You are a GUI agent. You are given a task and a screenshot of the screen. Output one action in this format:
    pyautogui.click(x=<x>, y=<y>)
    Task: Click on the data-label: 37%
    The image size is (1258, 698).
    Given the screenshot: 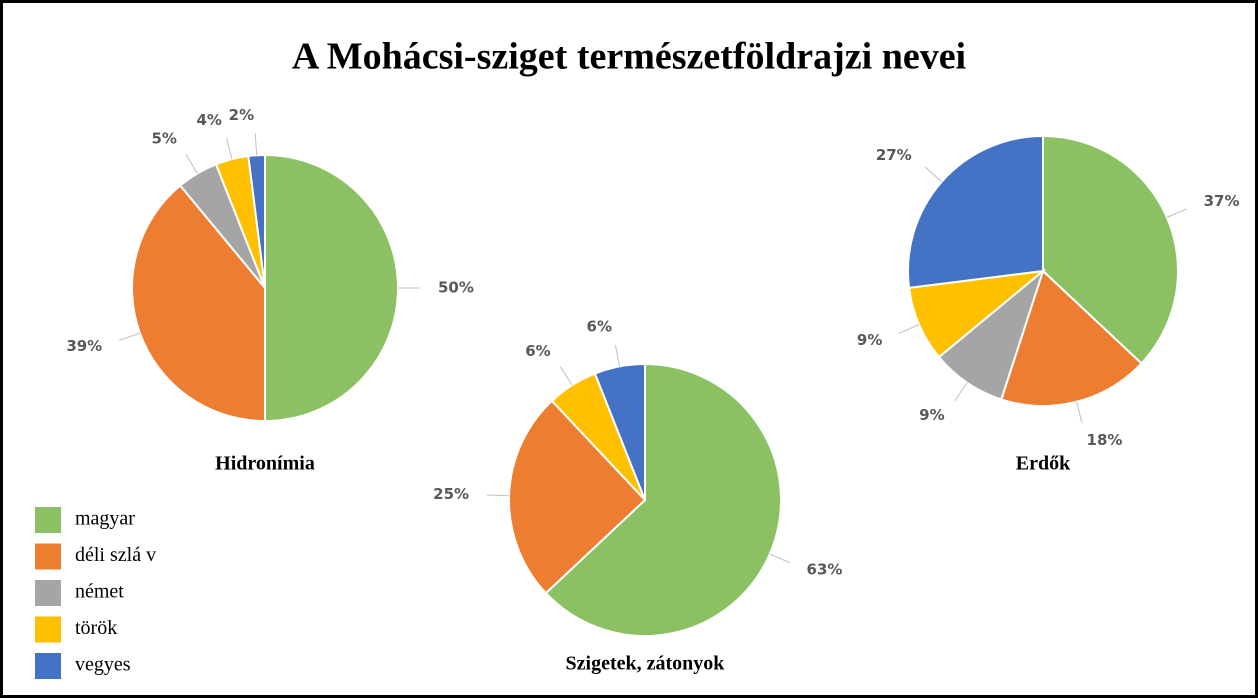 What is the action you would take?
    pyautogui.click(x=1222, y=201)
    